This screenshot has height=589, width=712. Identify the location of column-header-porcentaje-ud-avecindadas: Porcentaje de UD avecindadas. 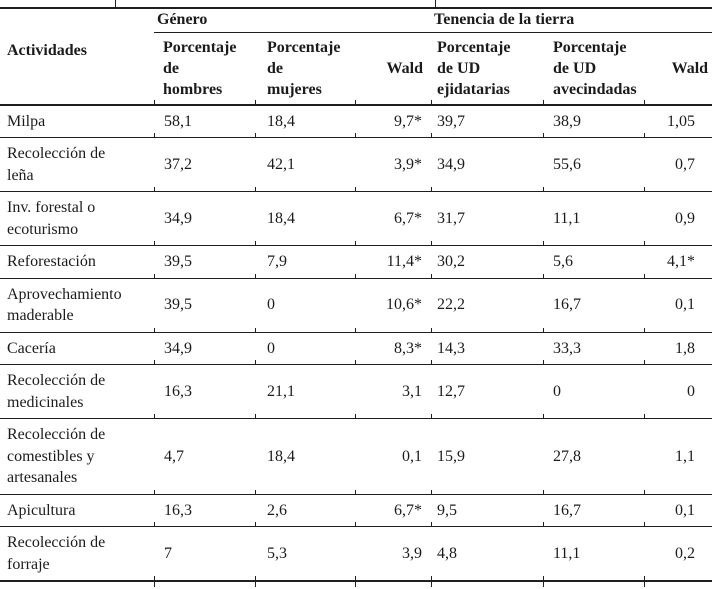
(594, 69).